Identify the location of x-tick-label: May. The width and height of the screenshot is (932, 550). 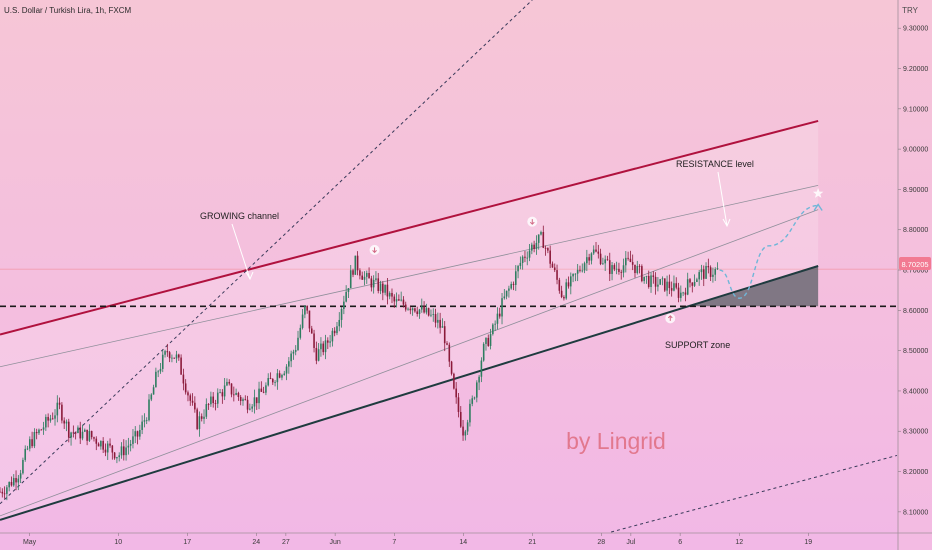
(30, 542).